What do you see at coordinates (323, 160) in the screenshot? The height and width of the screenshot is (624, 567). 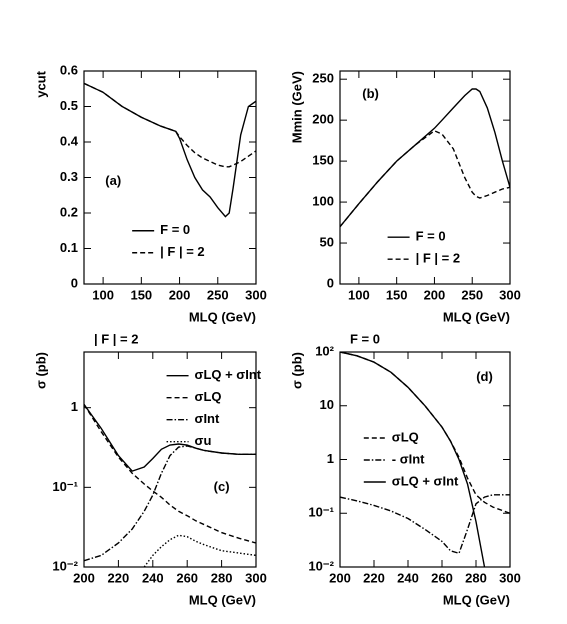 I see `y-tick-label: 150` at bounding box center [323, 160].